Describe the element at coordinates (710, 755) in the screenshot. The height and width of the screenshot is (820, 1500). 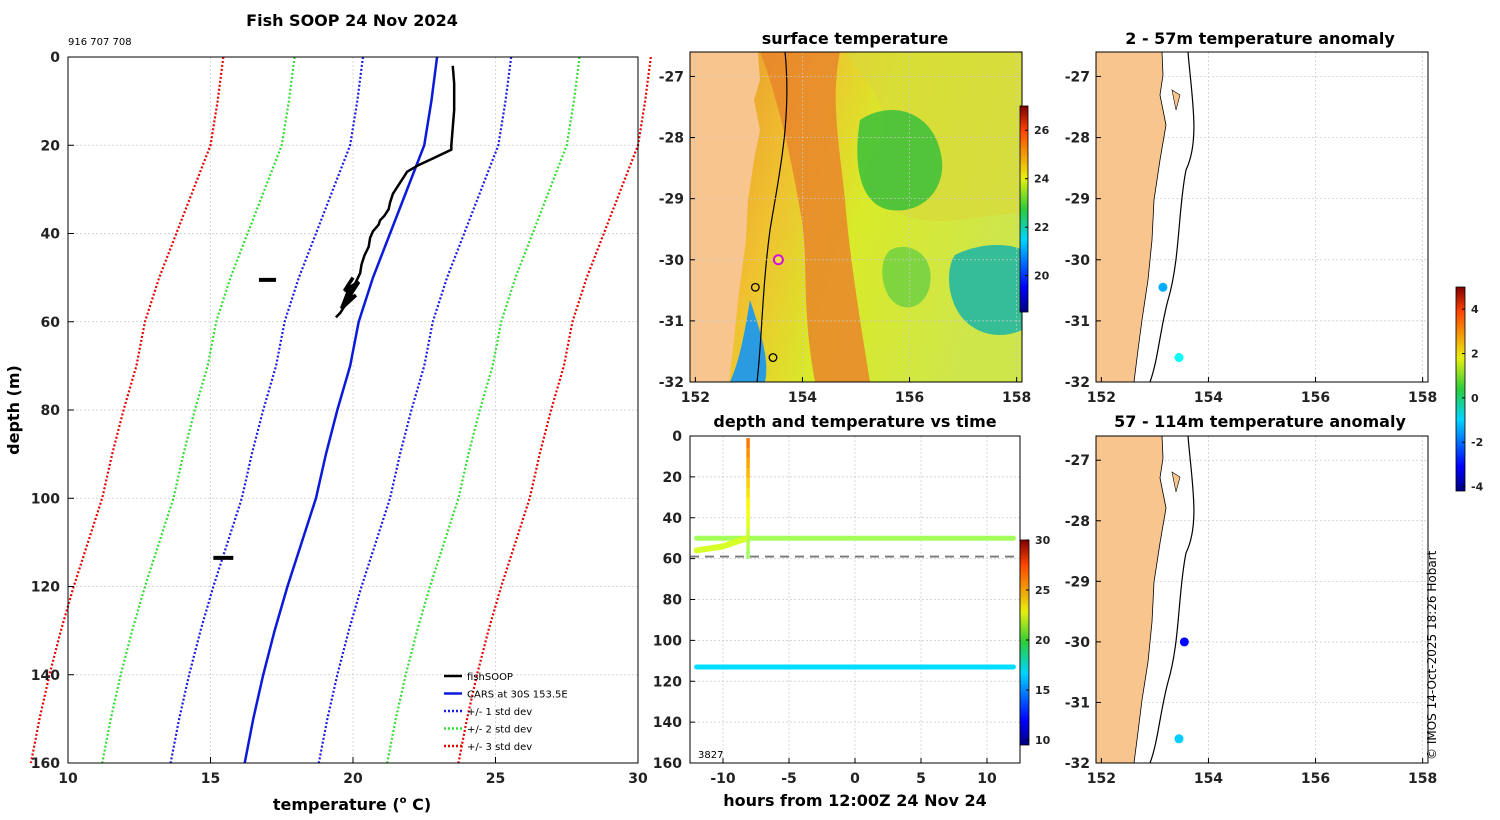
I see `time-corner-label: 3827` at that location.